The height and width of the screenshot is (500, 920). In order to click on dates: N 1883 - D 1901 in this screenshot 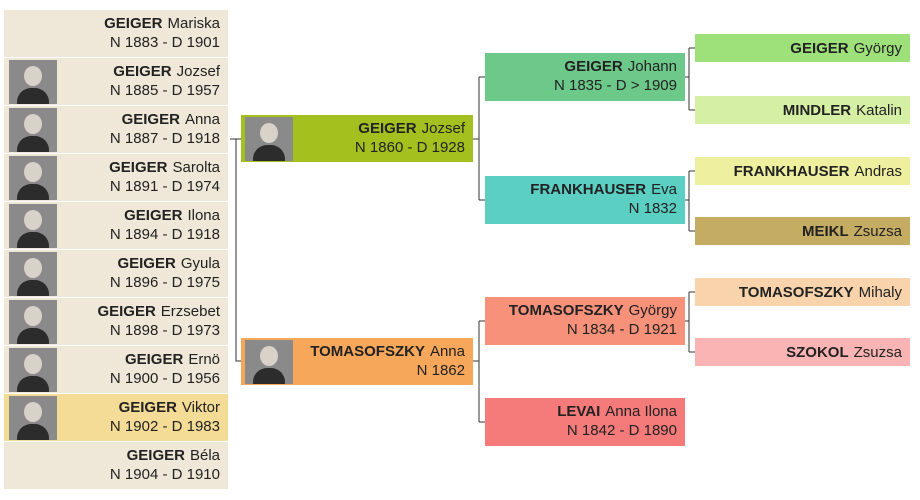, I will do `click(164, 42)`.